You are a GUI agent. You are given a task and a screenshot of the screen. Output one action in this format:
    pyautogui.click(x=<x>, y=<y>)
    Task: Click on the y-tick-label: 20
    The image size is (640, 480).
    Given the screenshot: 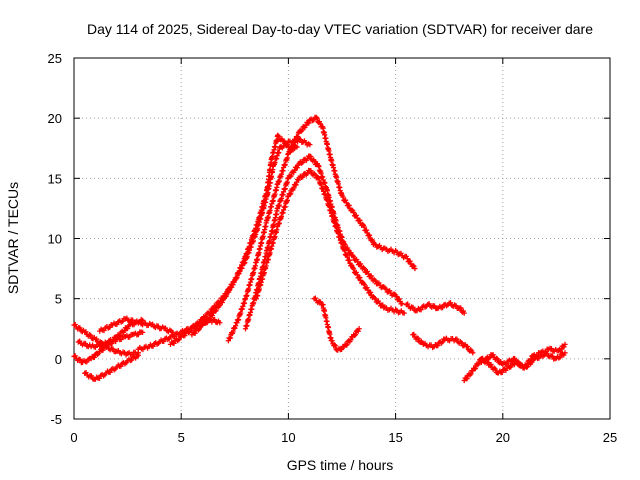 What is the action you would take?
    pyautogui.click(x=55, y=118)
    